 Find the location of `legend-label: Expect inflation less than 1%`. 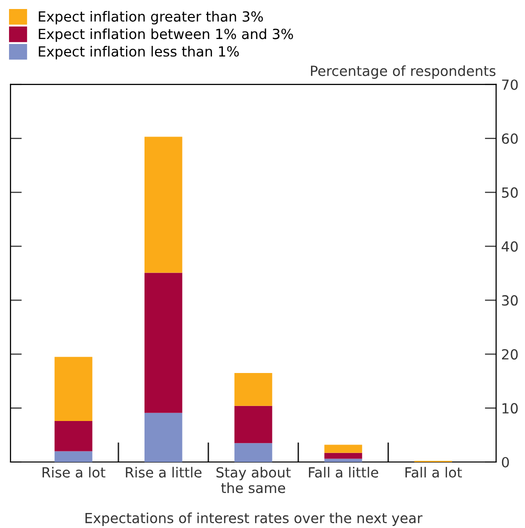

legend-label: Expect inflation less than 1% is located at coordinates (138, 53).